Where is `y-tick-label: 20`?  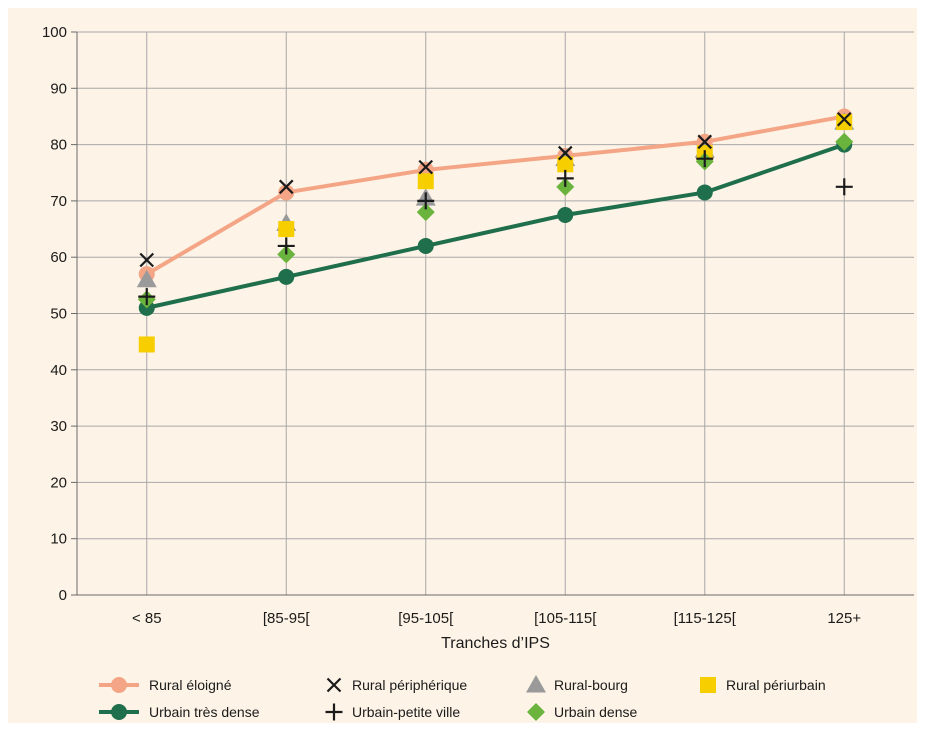 y-tick-label: 20 is located at coordinates (58, 482).